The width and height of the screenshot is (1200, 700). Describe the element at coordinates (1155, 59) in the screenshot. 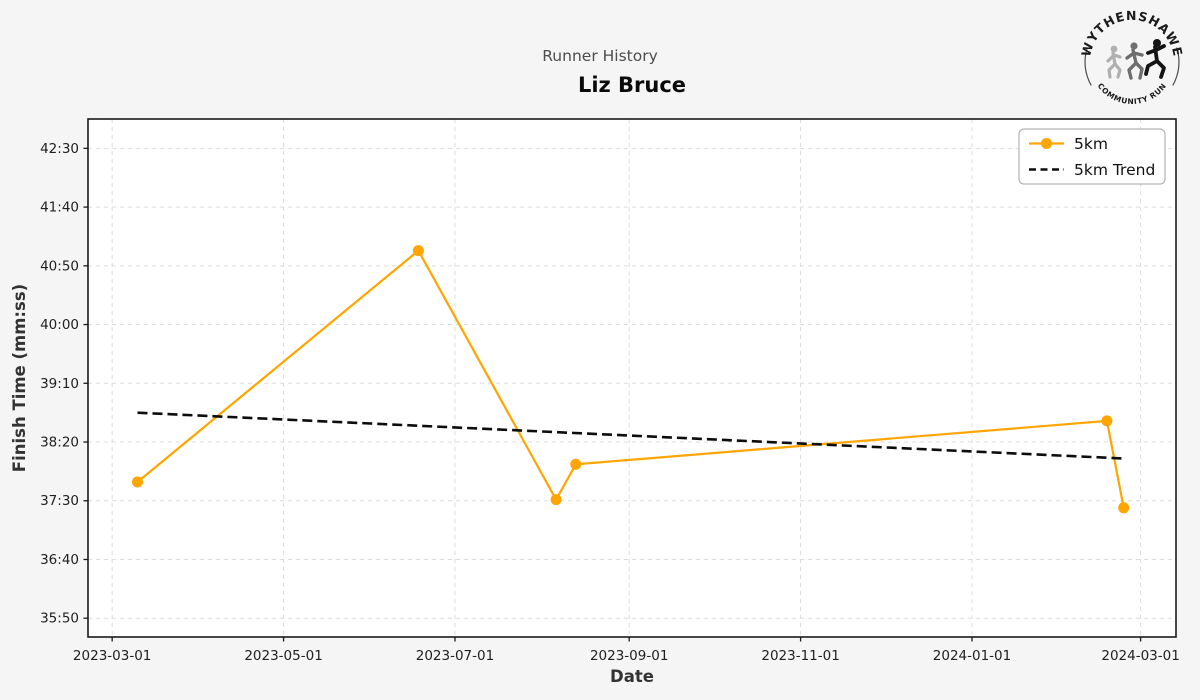

I see `runner-silhouette-right-icon` at that location.